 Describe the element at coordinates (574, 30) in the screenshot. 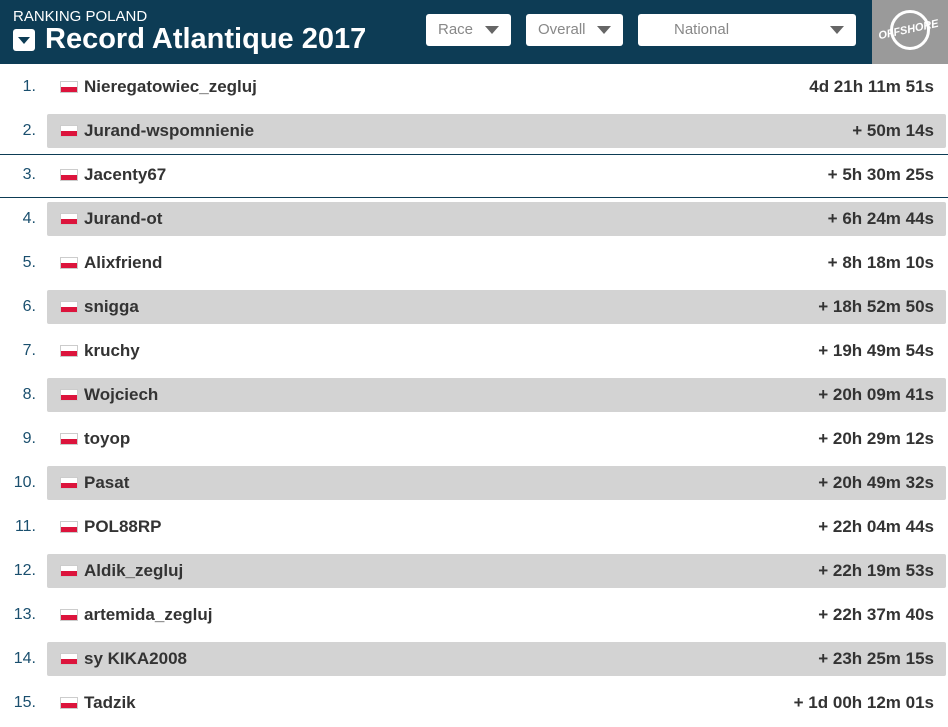

I see `overall-filter: Overall` at that location.